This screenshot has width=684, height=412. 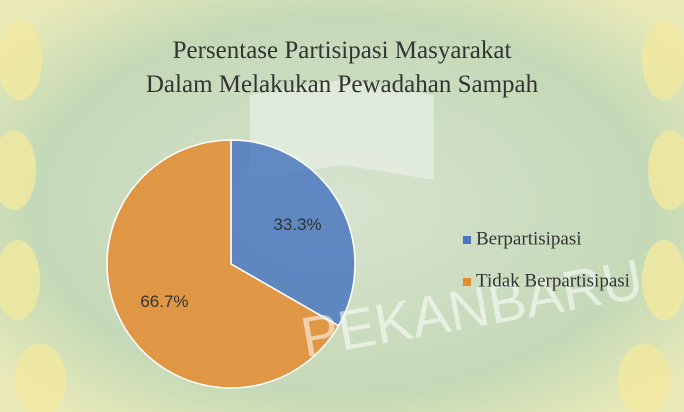 What do you see at coordinates (342, 84) in the screenshot?
I see `chart-title: Dalam Melakukan Pewadahan Sampah` at bounding box center [342, 84].